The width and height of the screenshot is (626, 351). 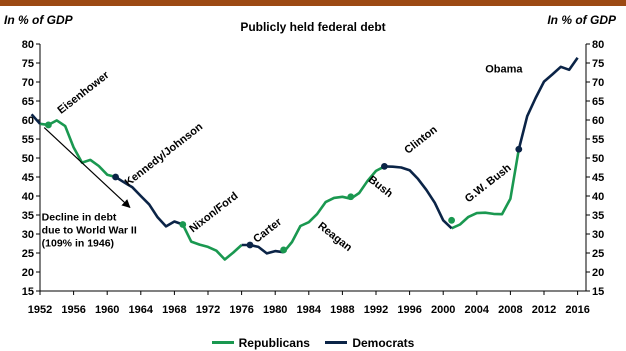 I want to click on x-tick-label: 1972, so click(x=208, y=310).